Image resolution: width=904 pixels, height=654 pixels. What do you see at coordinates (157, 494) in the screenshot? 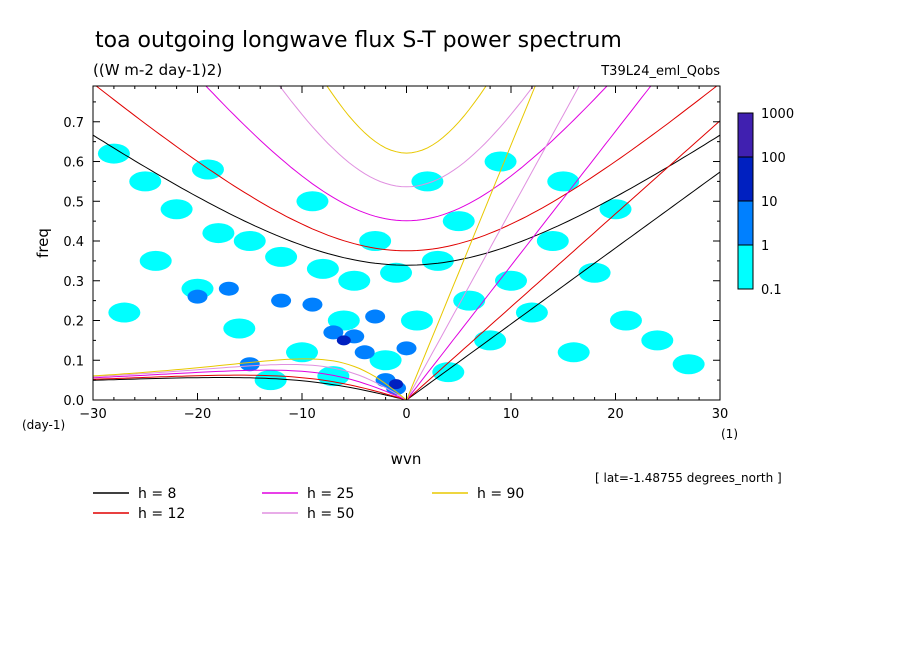
I see `legend-label: h = 8` at bounding box center [157, 494].